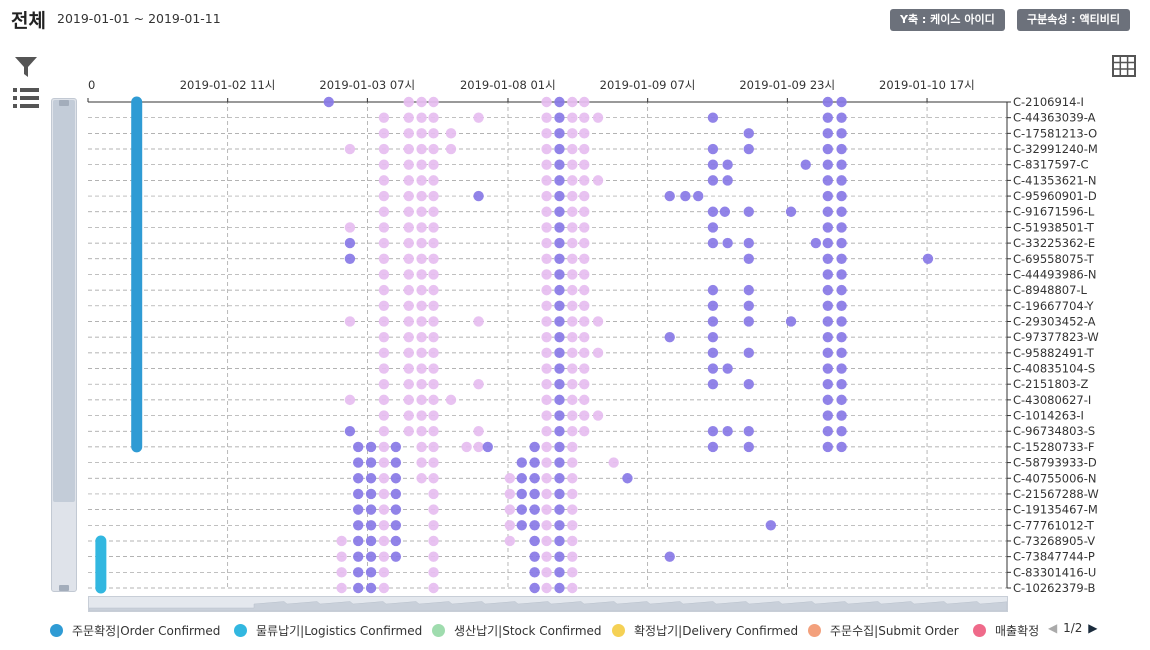 Image resolution: width=1150 pixels, height=650 pixels. Describe the element at coordinates (135, 630) in the screenshot. I see `legend-item-order-confirmed: 주문확정|Order Confirmed` at that location.